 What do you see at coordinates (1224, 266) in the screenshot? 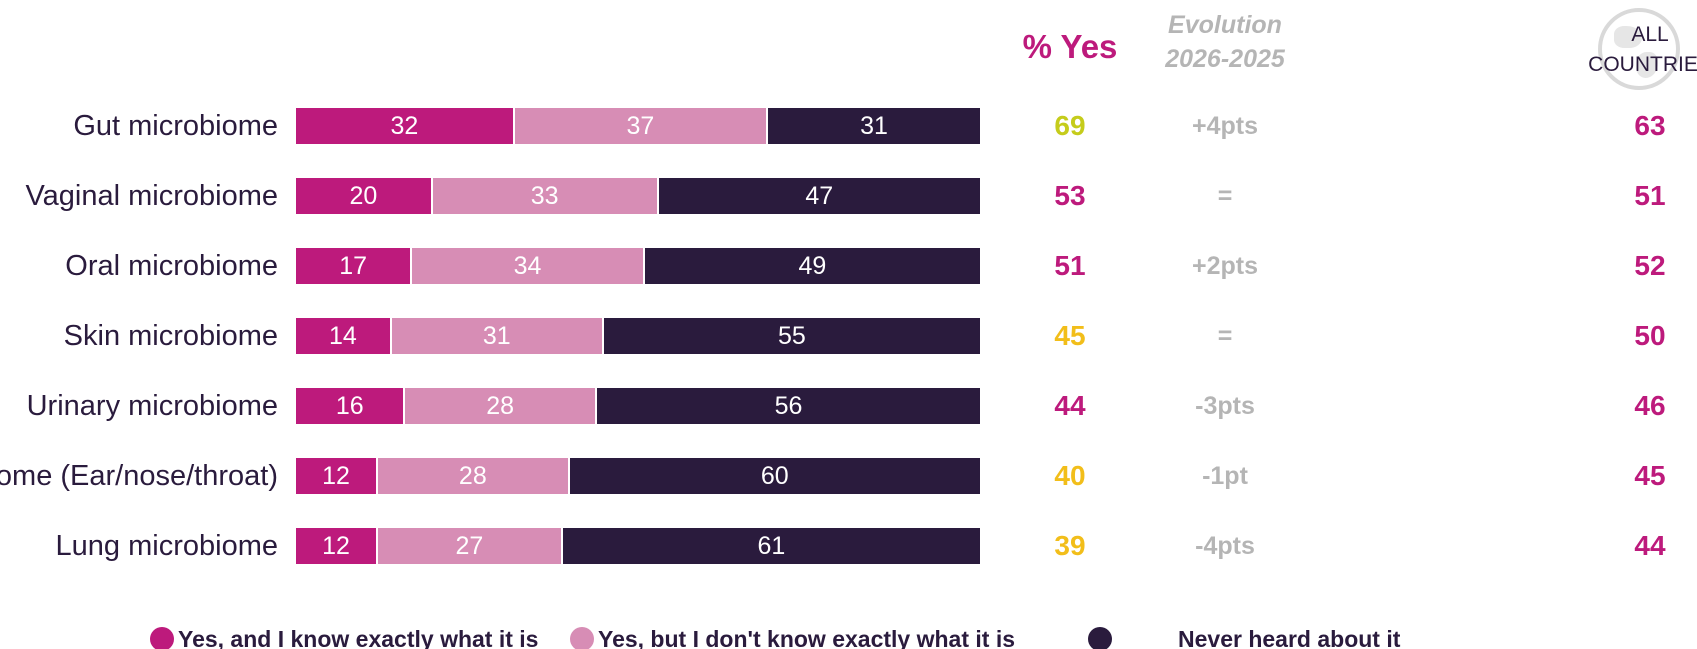
I see `evolution-value: +2pts` at bounding box center [1224, 266].